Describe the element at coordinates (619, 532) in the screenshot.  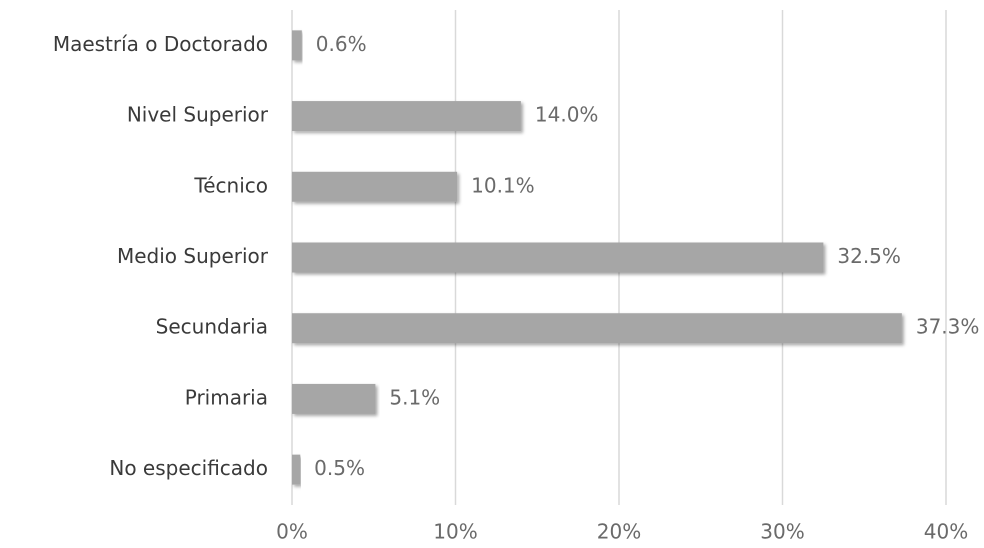
I see `x-tick-label: 20%` at that location.